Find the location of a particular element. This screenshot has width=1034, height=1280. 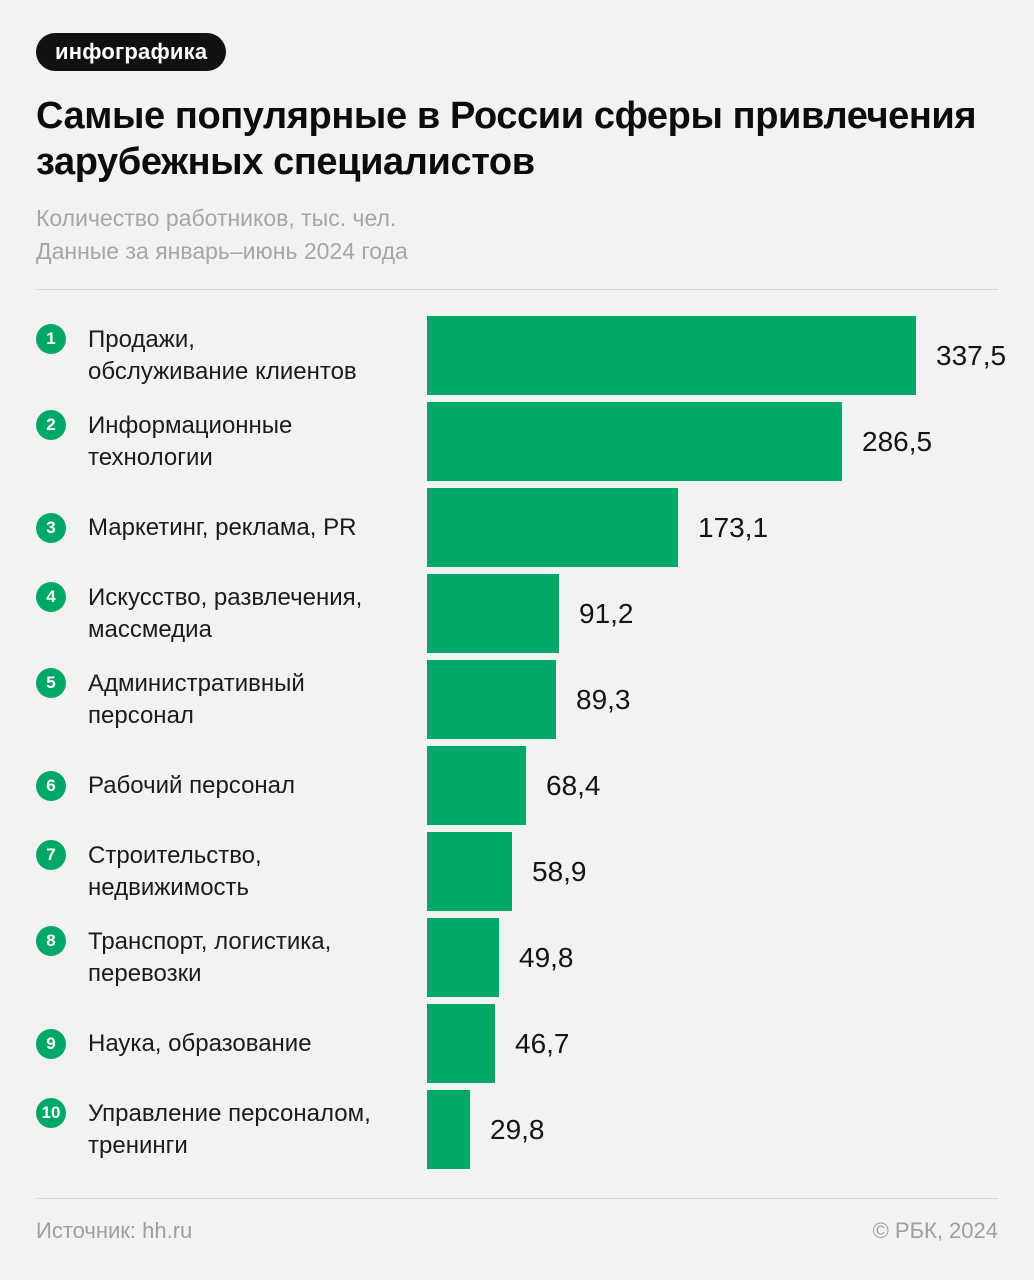

bar-value-label: 173,1 is located at coordinates (733, 527).